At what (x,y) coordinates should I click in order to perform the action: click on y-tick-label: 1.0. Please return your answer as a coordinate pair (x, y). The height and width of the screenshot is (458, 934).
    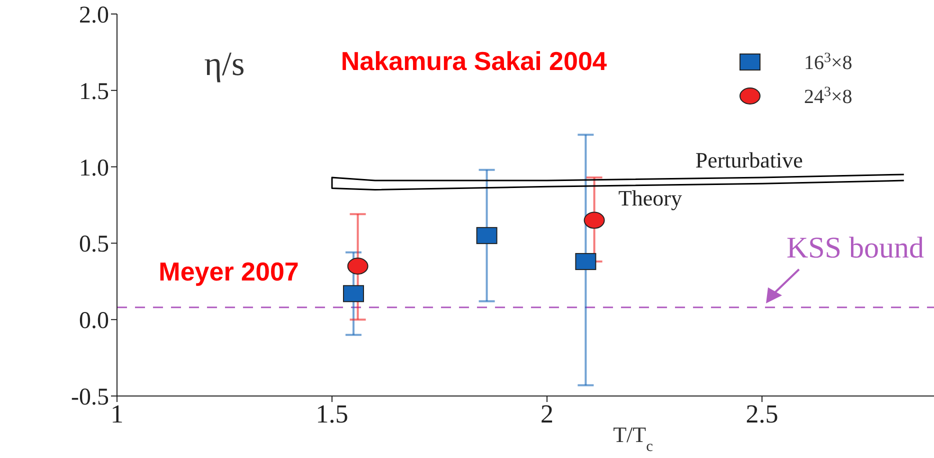
    Looking at the image, I should click on (94, 168).